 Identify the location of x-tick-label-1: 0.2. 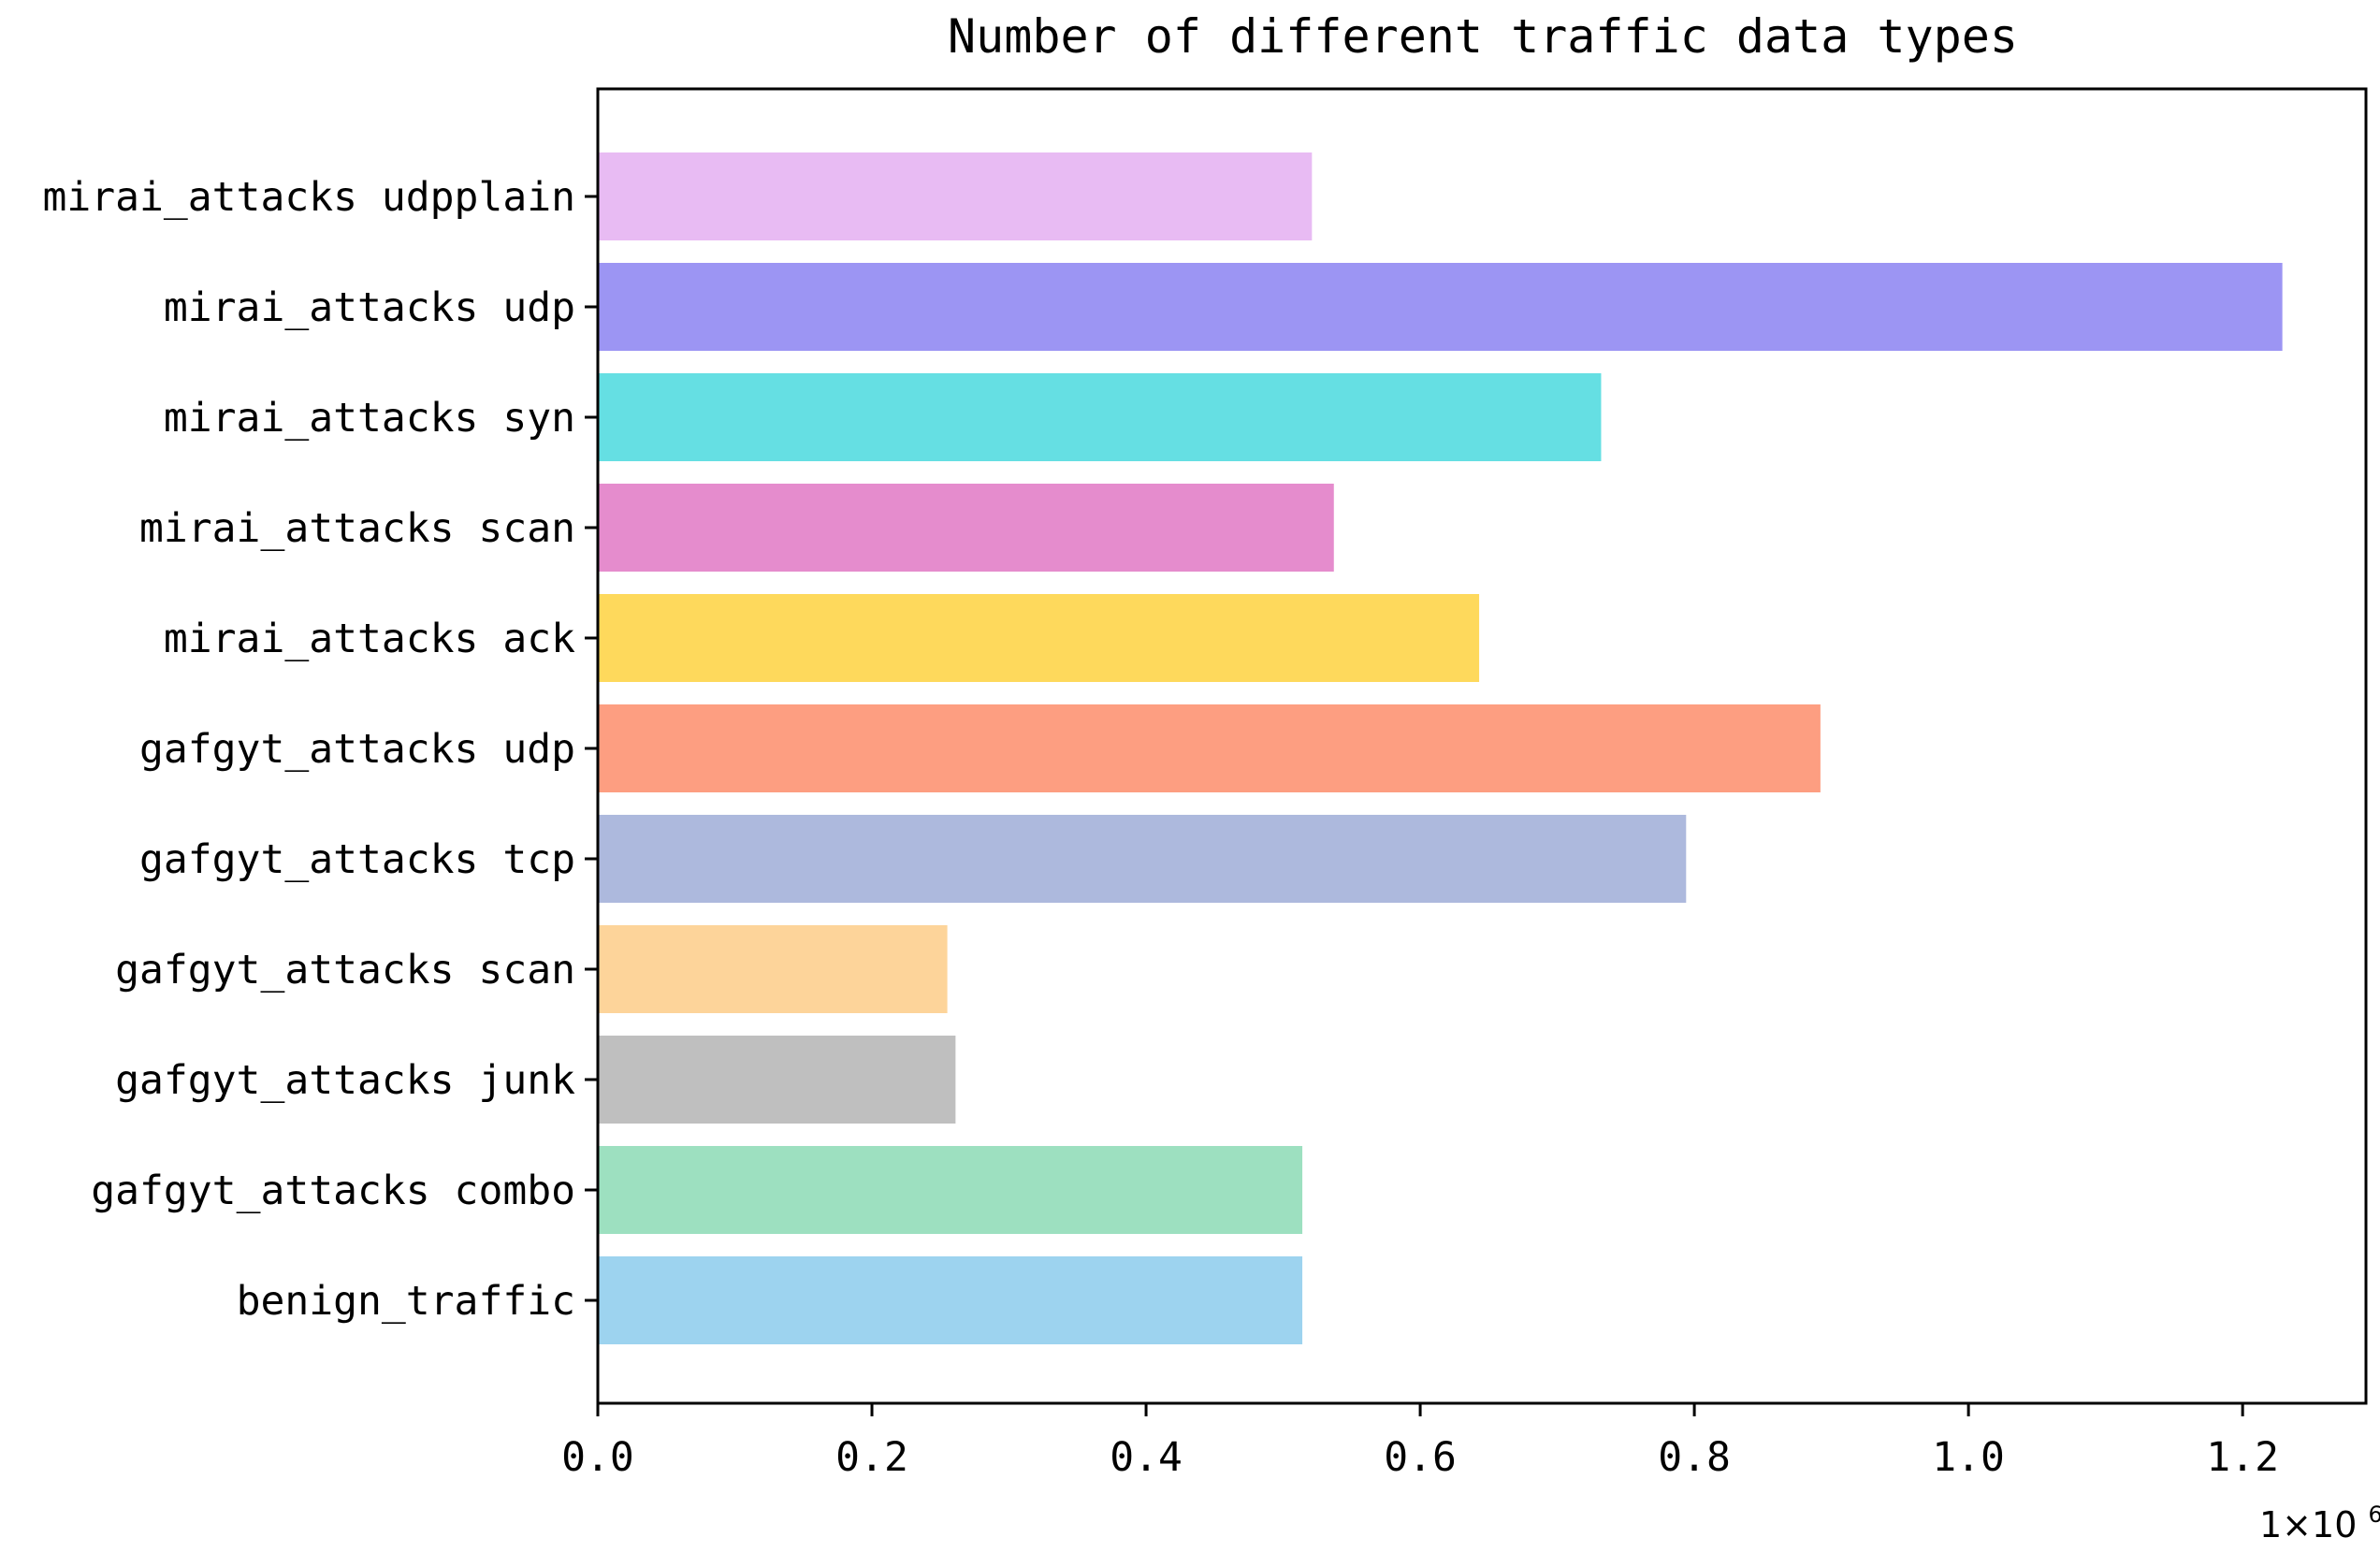
(871, 1457).